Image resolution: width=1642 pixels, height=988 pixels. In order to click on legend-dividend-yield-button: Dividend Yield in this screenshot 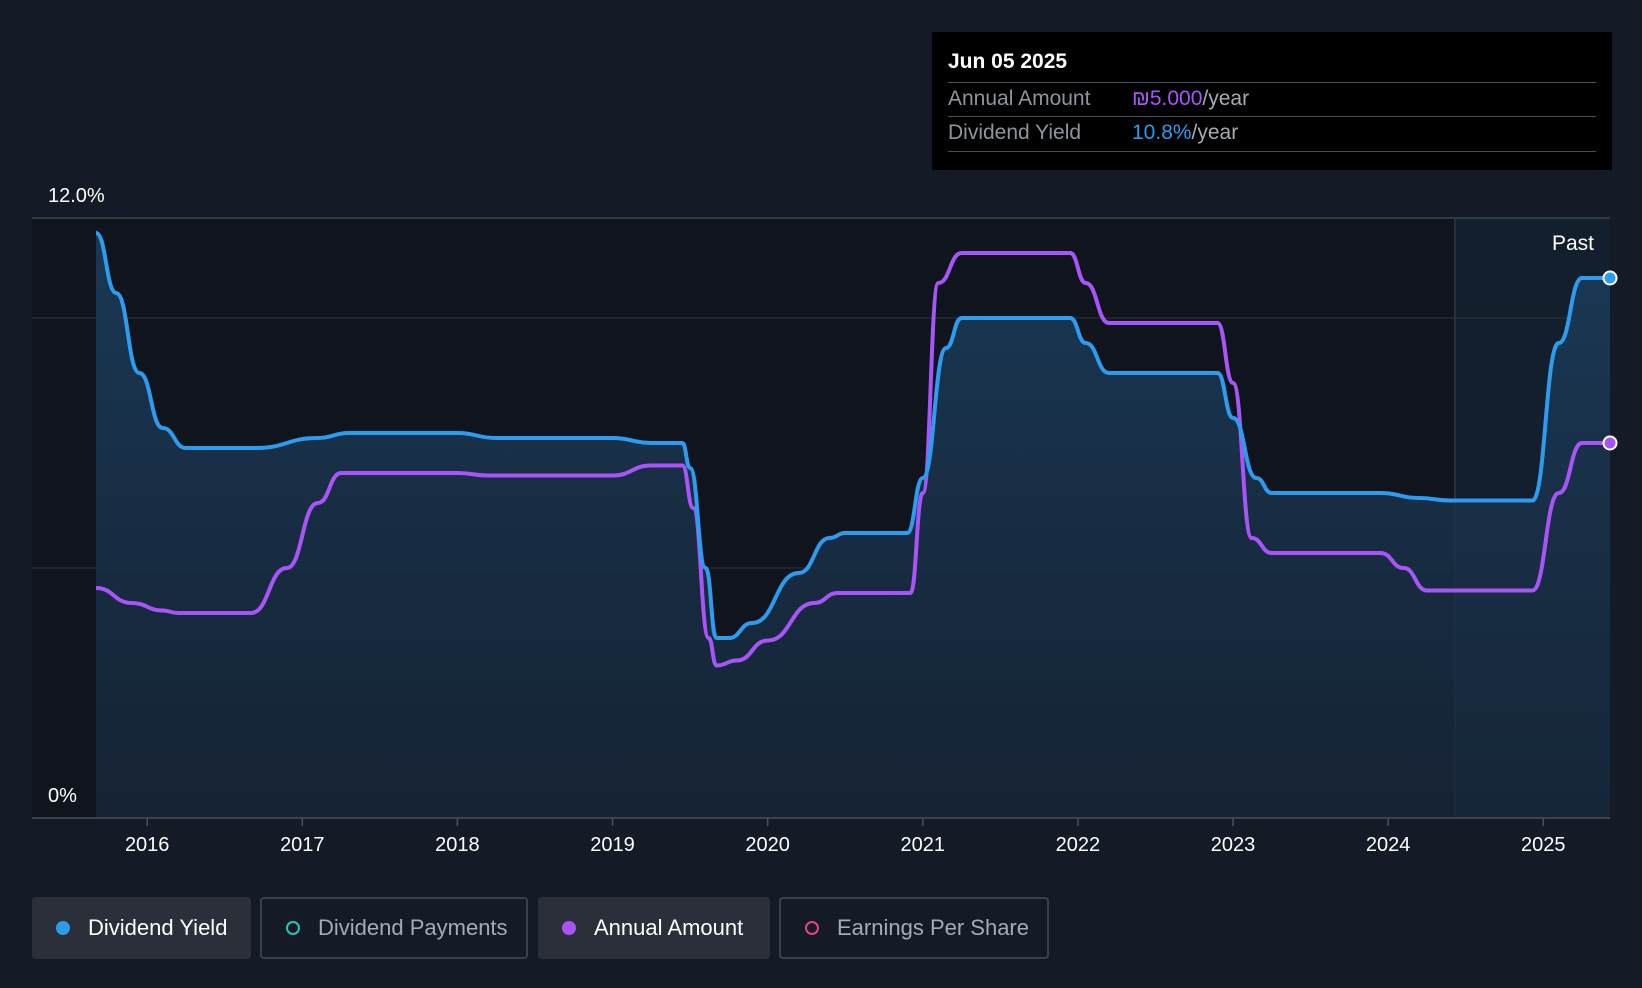, I will do `click(141, 928)`.